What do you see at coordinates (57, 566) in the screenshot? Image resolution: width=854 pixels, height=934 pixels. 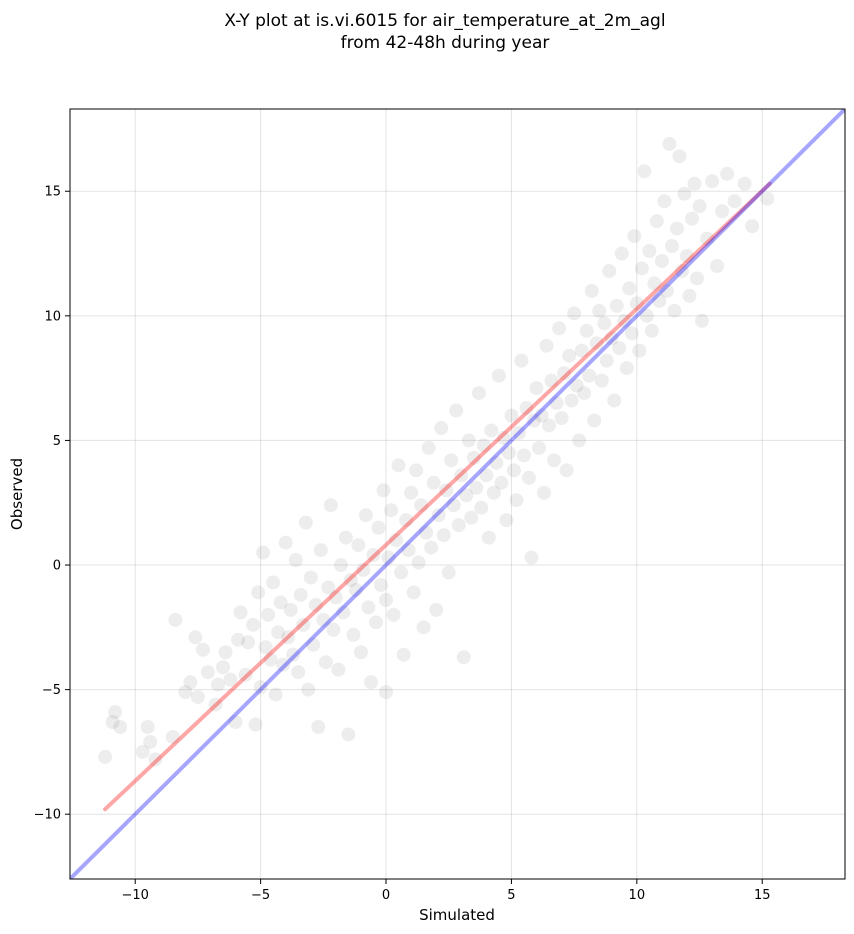 I see `y-tick-label-2: 0` at bounding box center [57, 566].